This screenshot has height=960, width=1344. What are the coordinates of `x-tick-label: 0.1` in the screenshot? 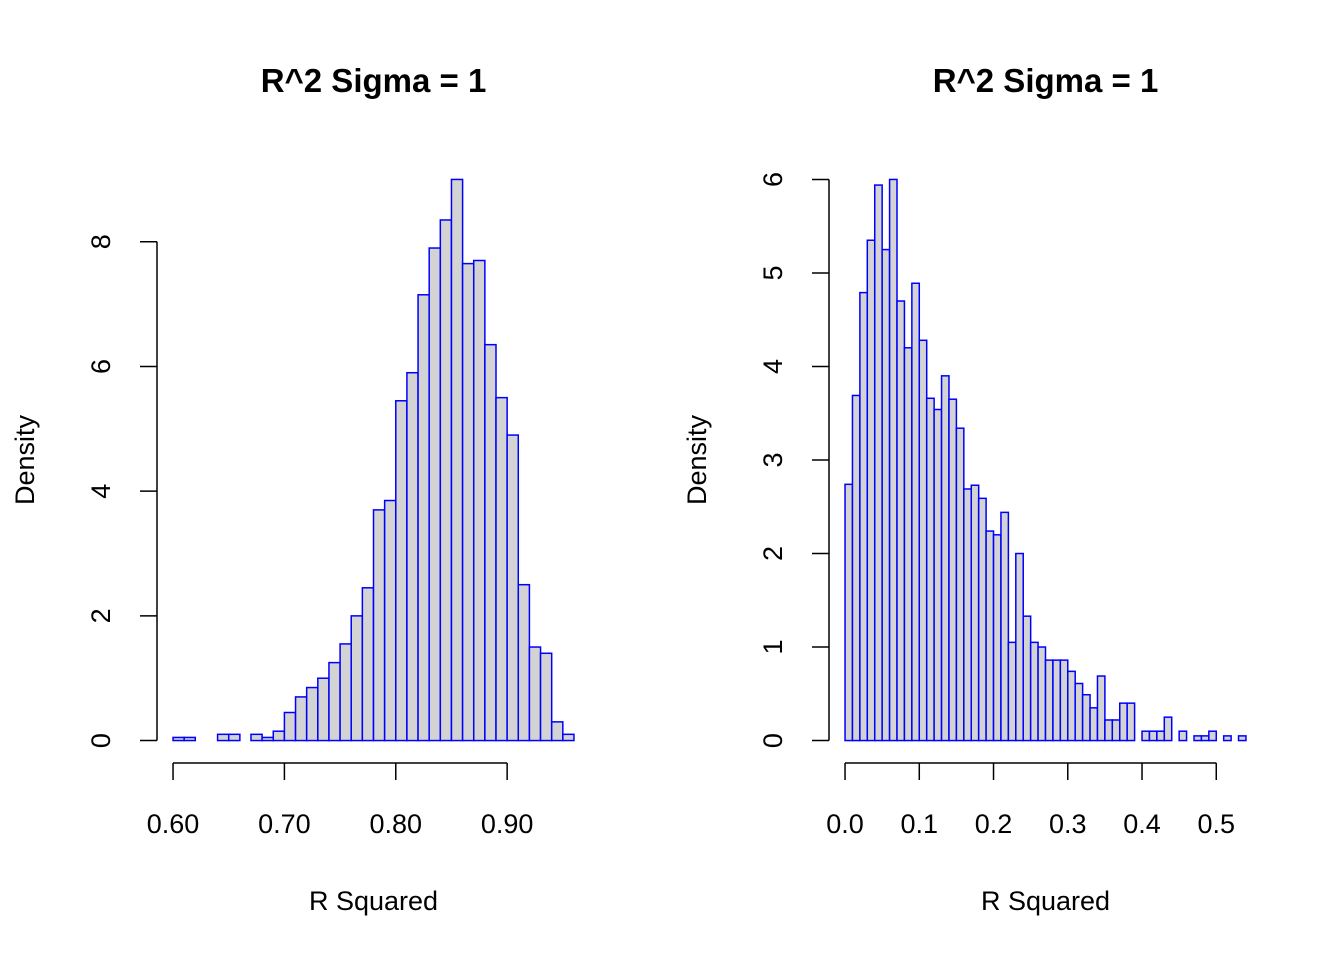 It's located at (920, 824).